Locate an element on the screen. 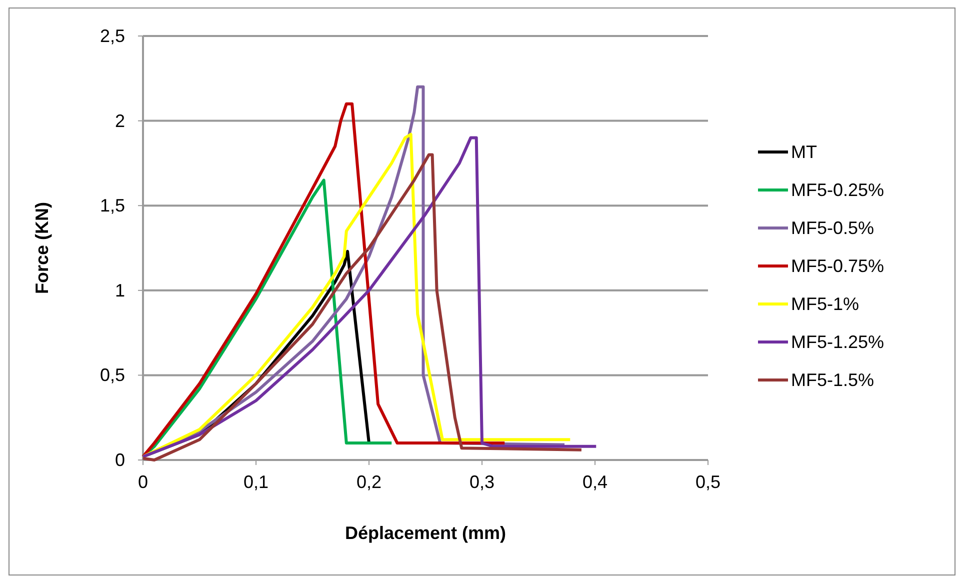 This screenshot has height=579, width=958. y-tick-label: 2,5 is located at coordinates (112, 36).